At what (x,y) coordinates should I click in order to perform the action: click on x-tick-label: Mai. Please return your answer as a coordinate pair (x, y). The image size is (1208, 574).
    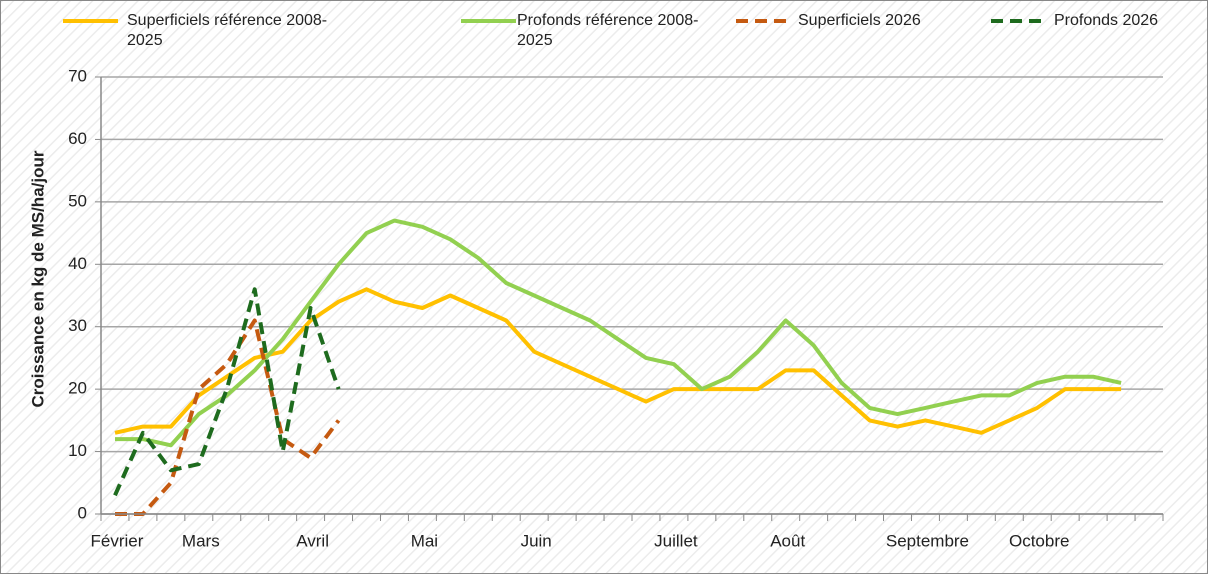
    Looking at the image, I should click on (424, 540).